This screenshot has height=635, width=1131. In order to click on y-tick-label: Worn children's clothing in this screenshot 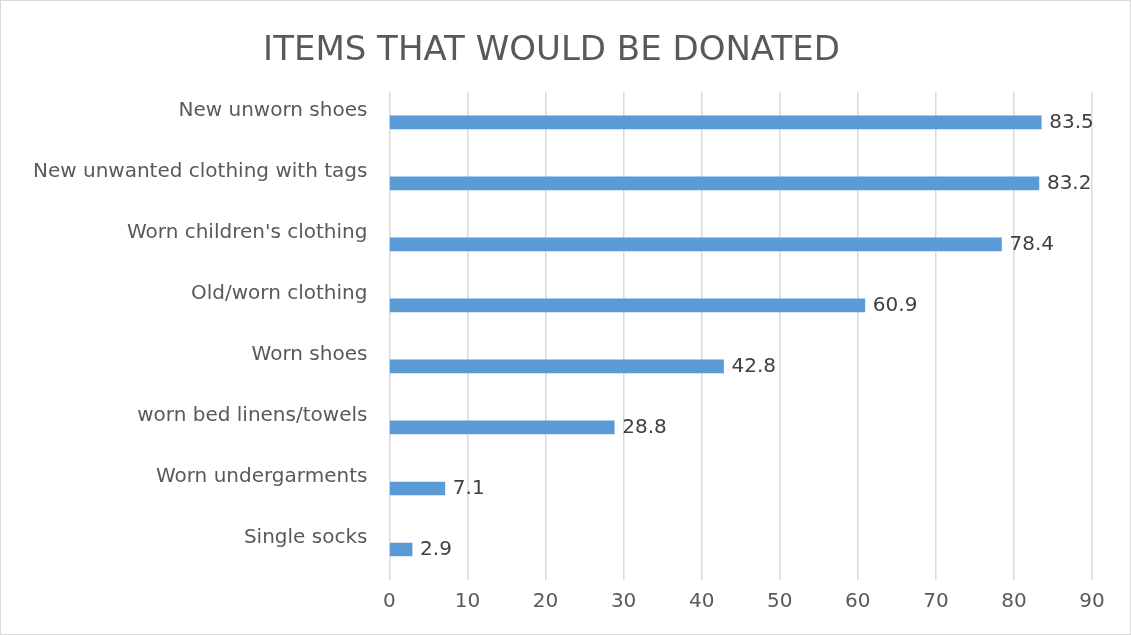, I will do `click(247, 230)`.